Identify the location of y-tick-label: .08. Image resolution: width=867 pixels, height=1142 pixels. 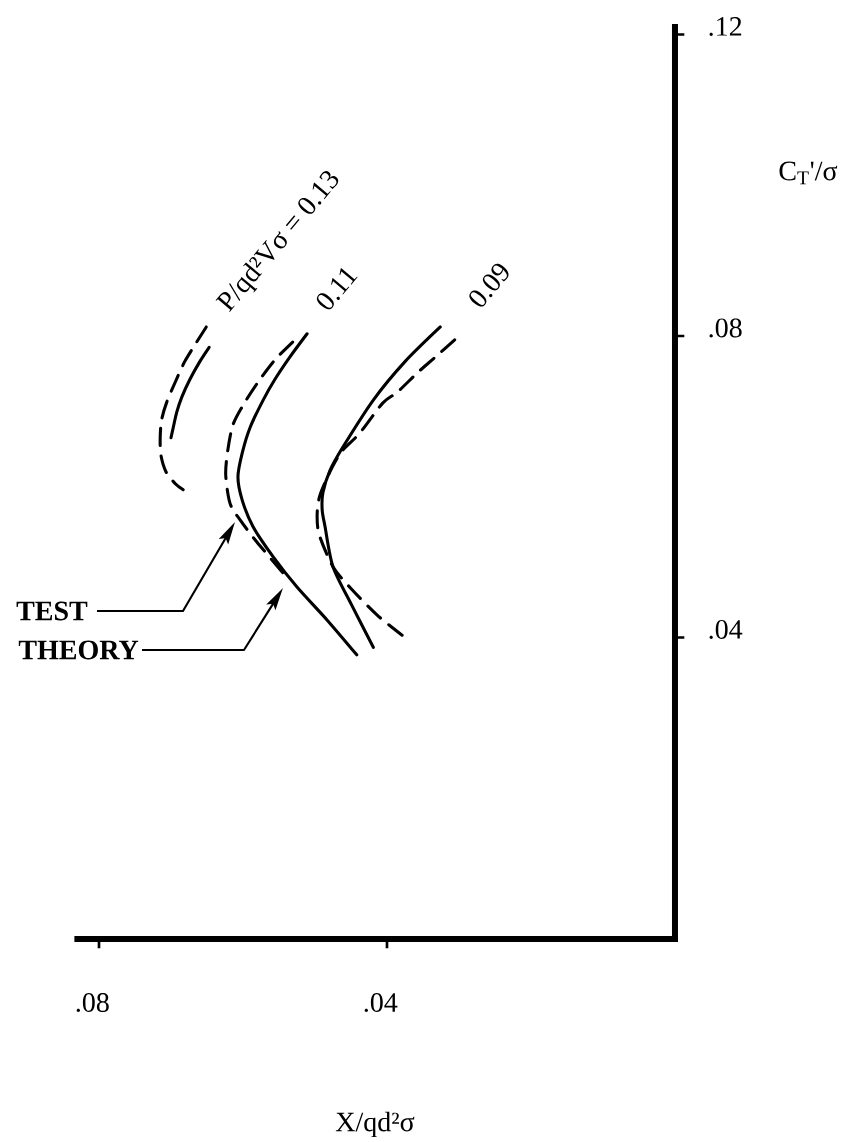
(725, 328).